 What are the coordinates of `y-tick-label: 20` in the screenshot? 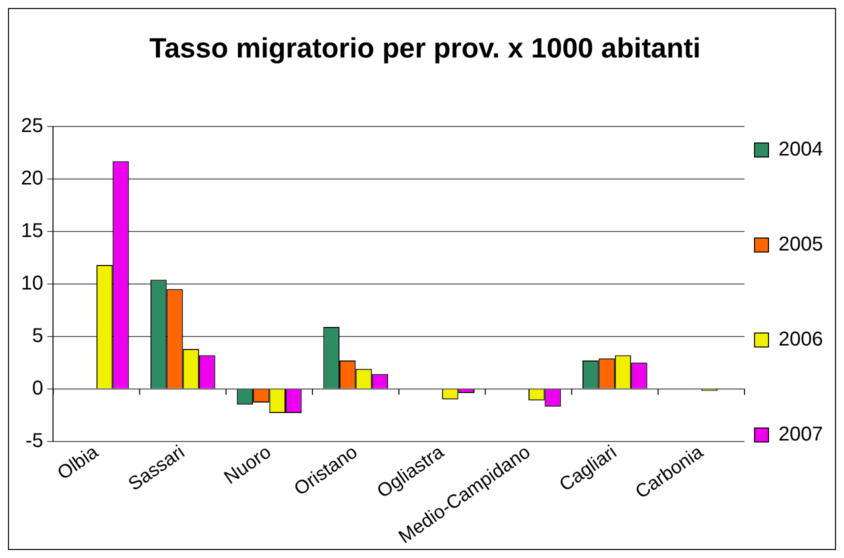 It's located at (32, 179).